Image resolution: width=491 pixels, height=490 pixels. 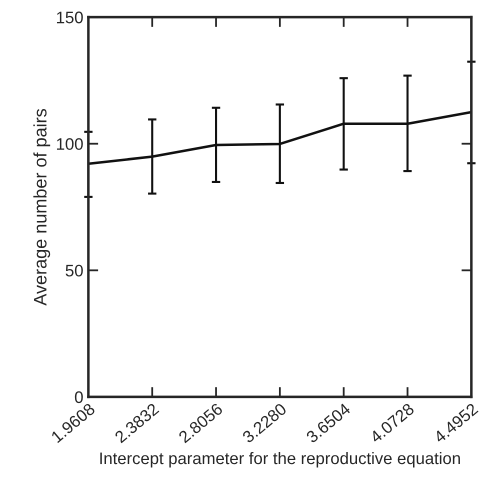 What do you see at coordinates (69, 18) in the screenshot?
I see `y-tick-label: 150` at bounding box center [69, 18].